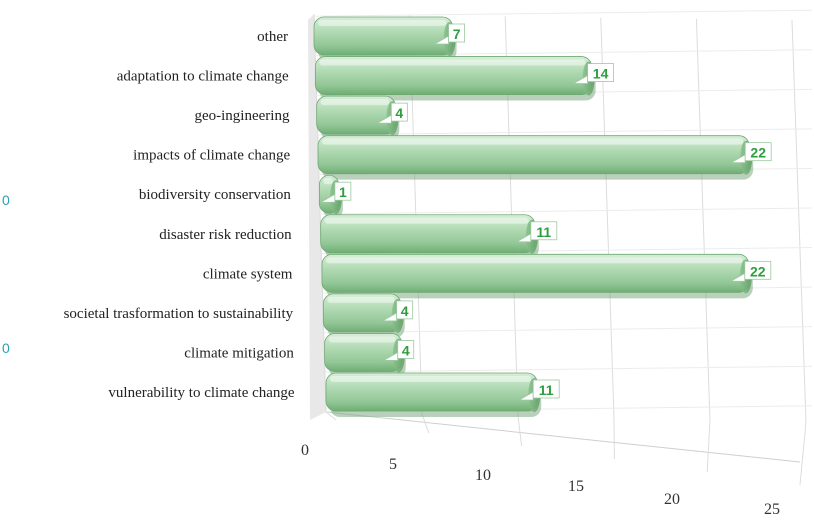 Image resolution: width=814 pixels, height=523 pixels. What do you see at coordinates (772, 509) in the screenshot?
I see `x-tick-label: 25` at bounding box center [772, 509].